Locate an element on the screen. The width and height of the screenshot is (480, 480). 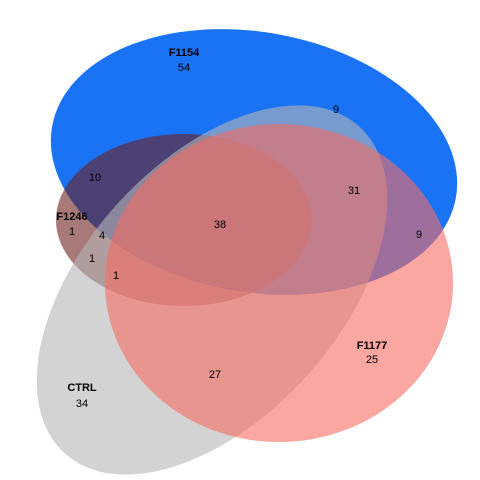
region-f1246-ctrl-count: 1 is located at coordinates (92, 259).